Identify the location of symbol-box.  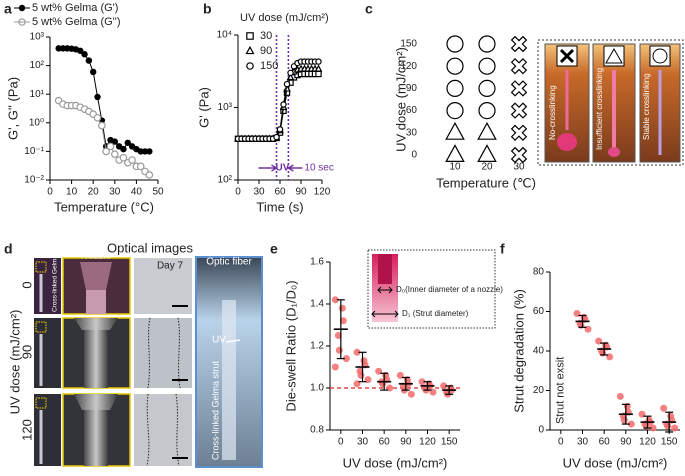
(614, 56).